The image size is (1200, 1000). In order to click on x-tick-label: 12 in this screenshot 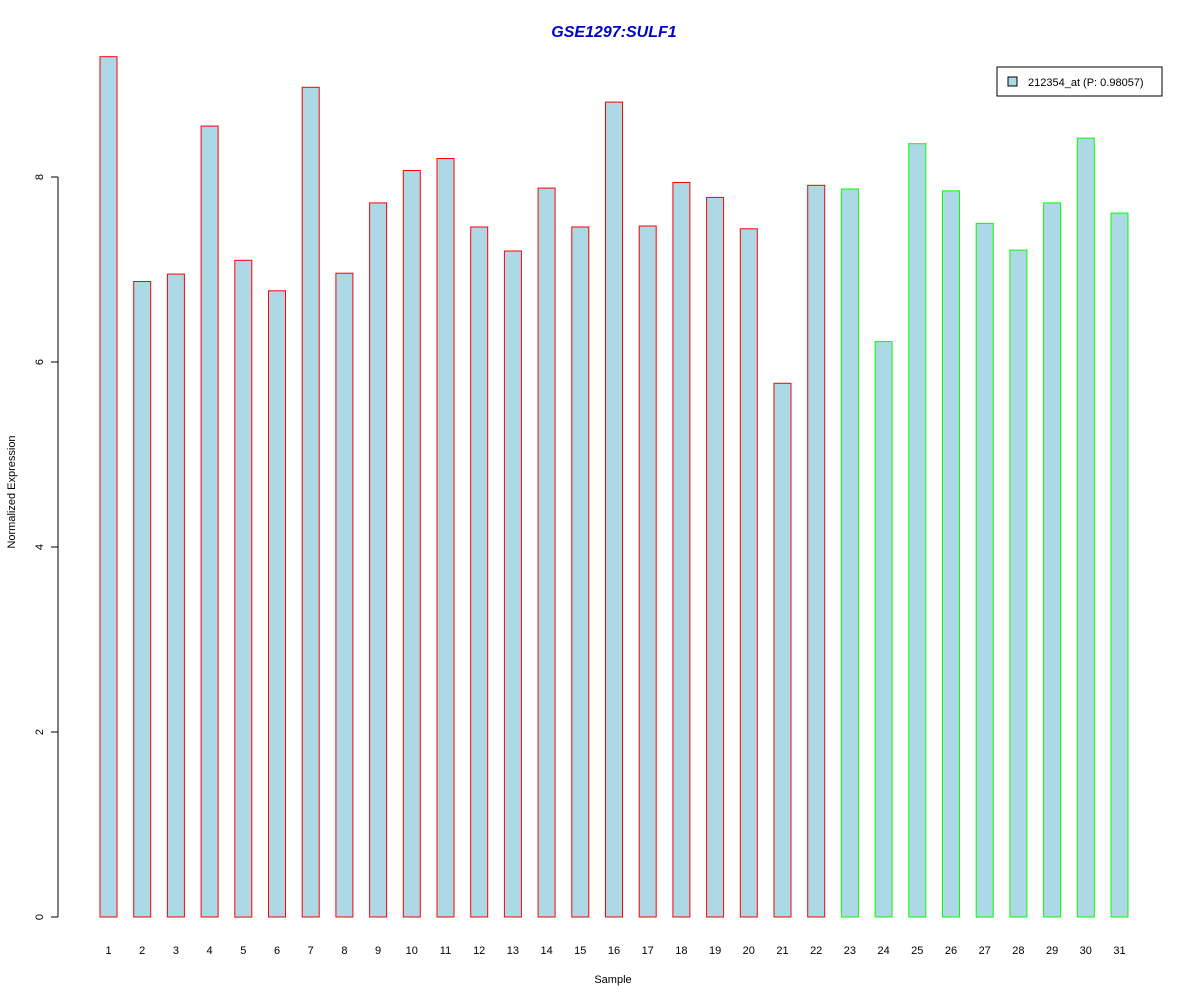, I will do `click(479, 951)`.